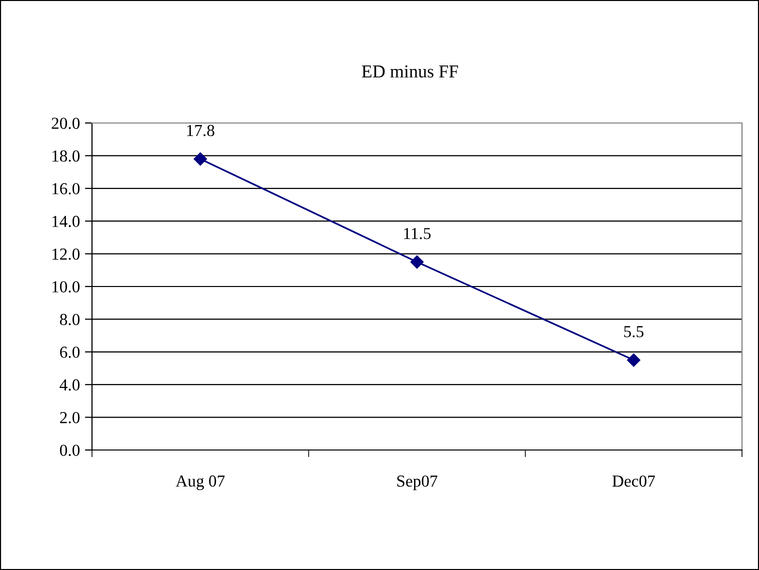  Describe the element at coordinates (70, 320) in the screenshot. I see `y-tick-label: 8.0` at that location.